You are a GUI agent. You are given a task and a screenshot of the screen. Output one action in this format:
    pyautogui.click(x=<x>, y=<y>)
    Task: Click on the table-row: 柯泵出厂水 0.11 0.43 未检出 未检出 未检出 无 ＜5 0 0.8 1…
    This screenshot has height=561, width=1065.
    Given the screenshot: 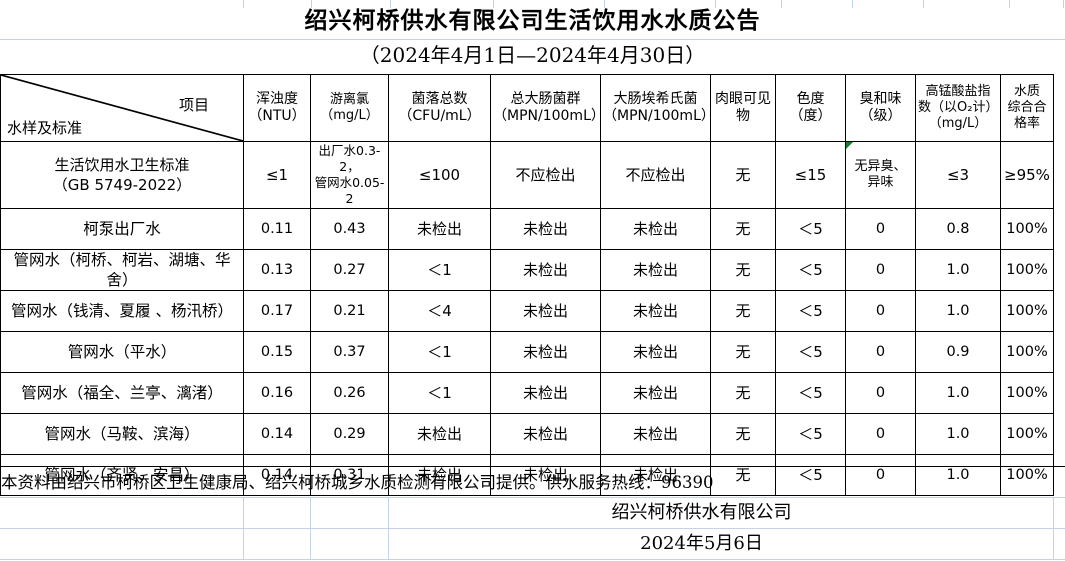 What is the action you would take?
    pyautogui.click(x=527, y=229)
    